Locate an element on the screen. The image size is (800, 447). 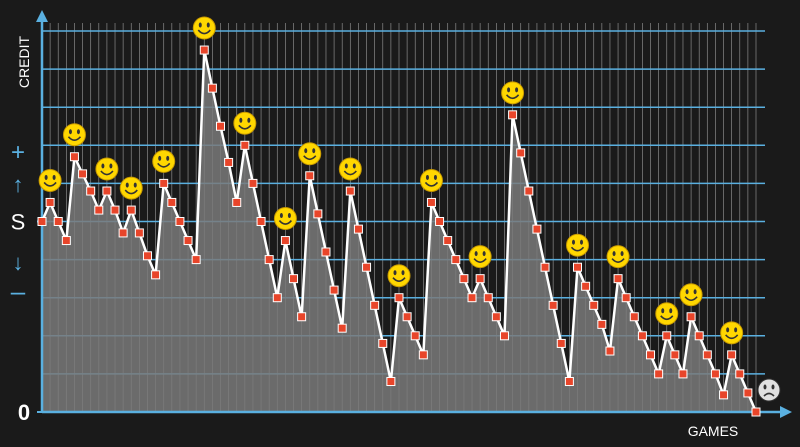
annotation: + is located at coordinates (18, 152).